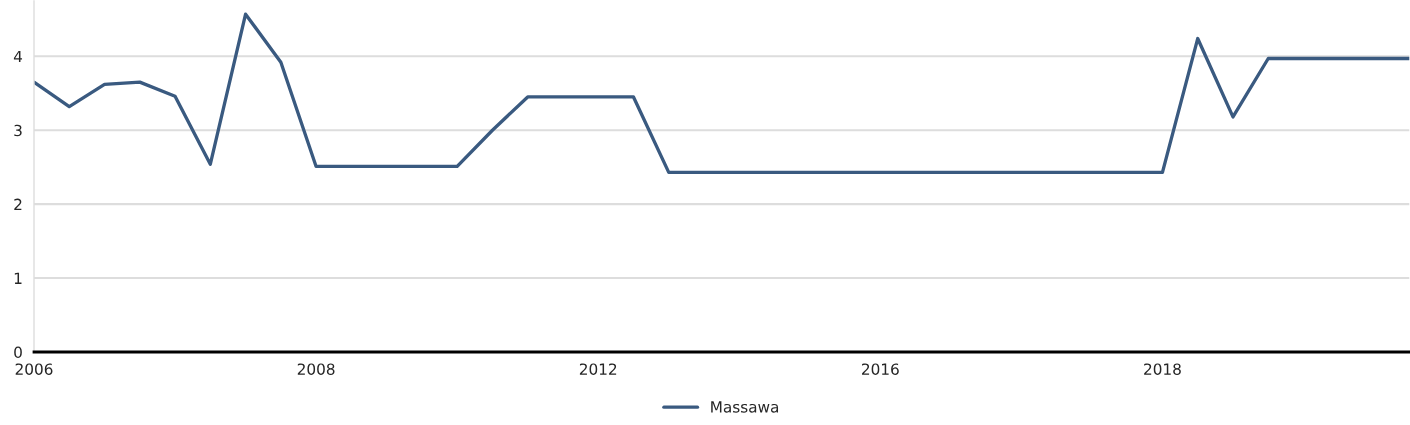  Describe the element at coordinates (880, 369) in the screenshot. I see `x-tick-label: 2016` at that location.